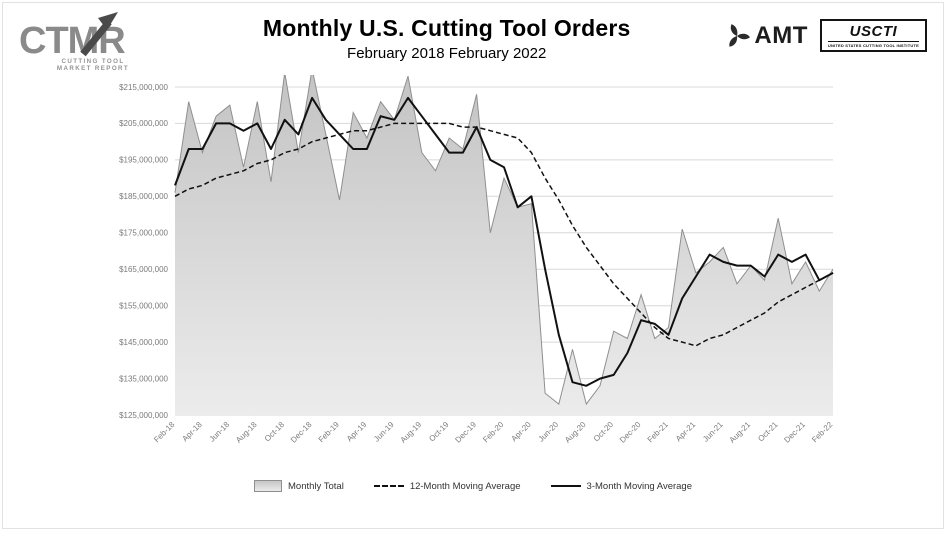 This screenshot has height=535, width=948. Describe the element at coordinates (549, 432) in the screenshot. I see `svg-text: Jun-20` at that location.